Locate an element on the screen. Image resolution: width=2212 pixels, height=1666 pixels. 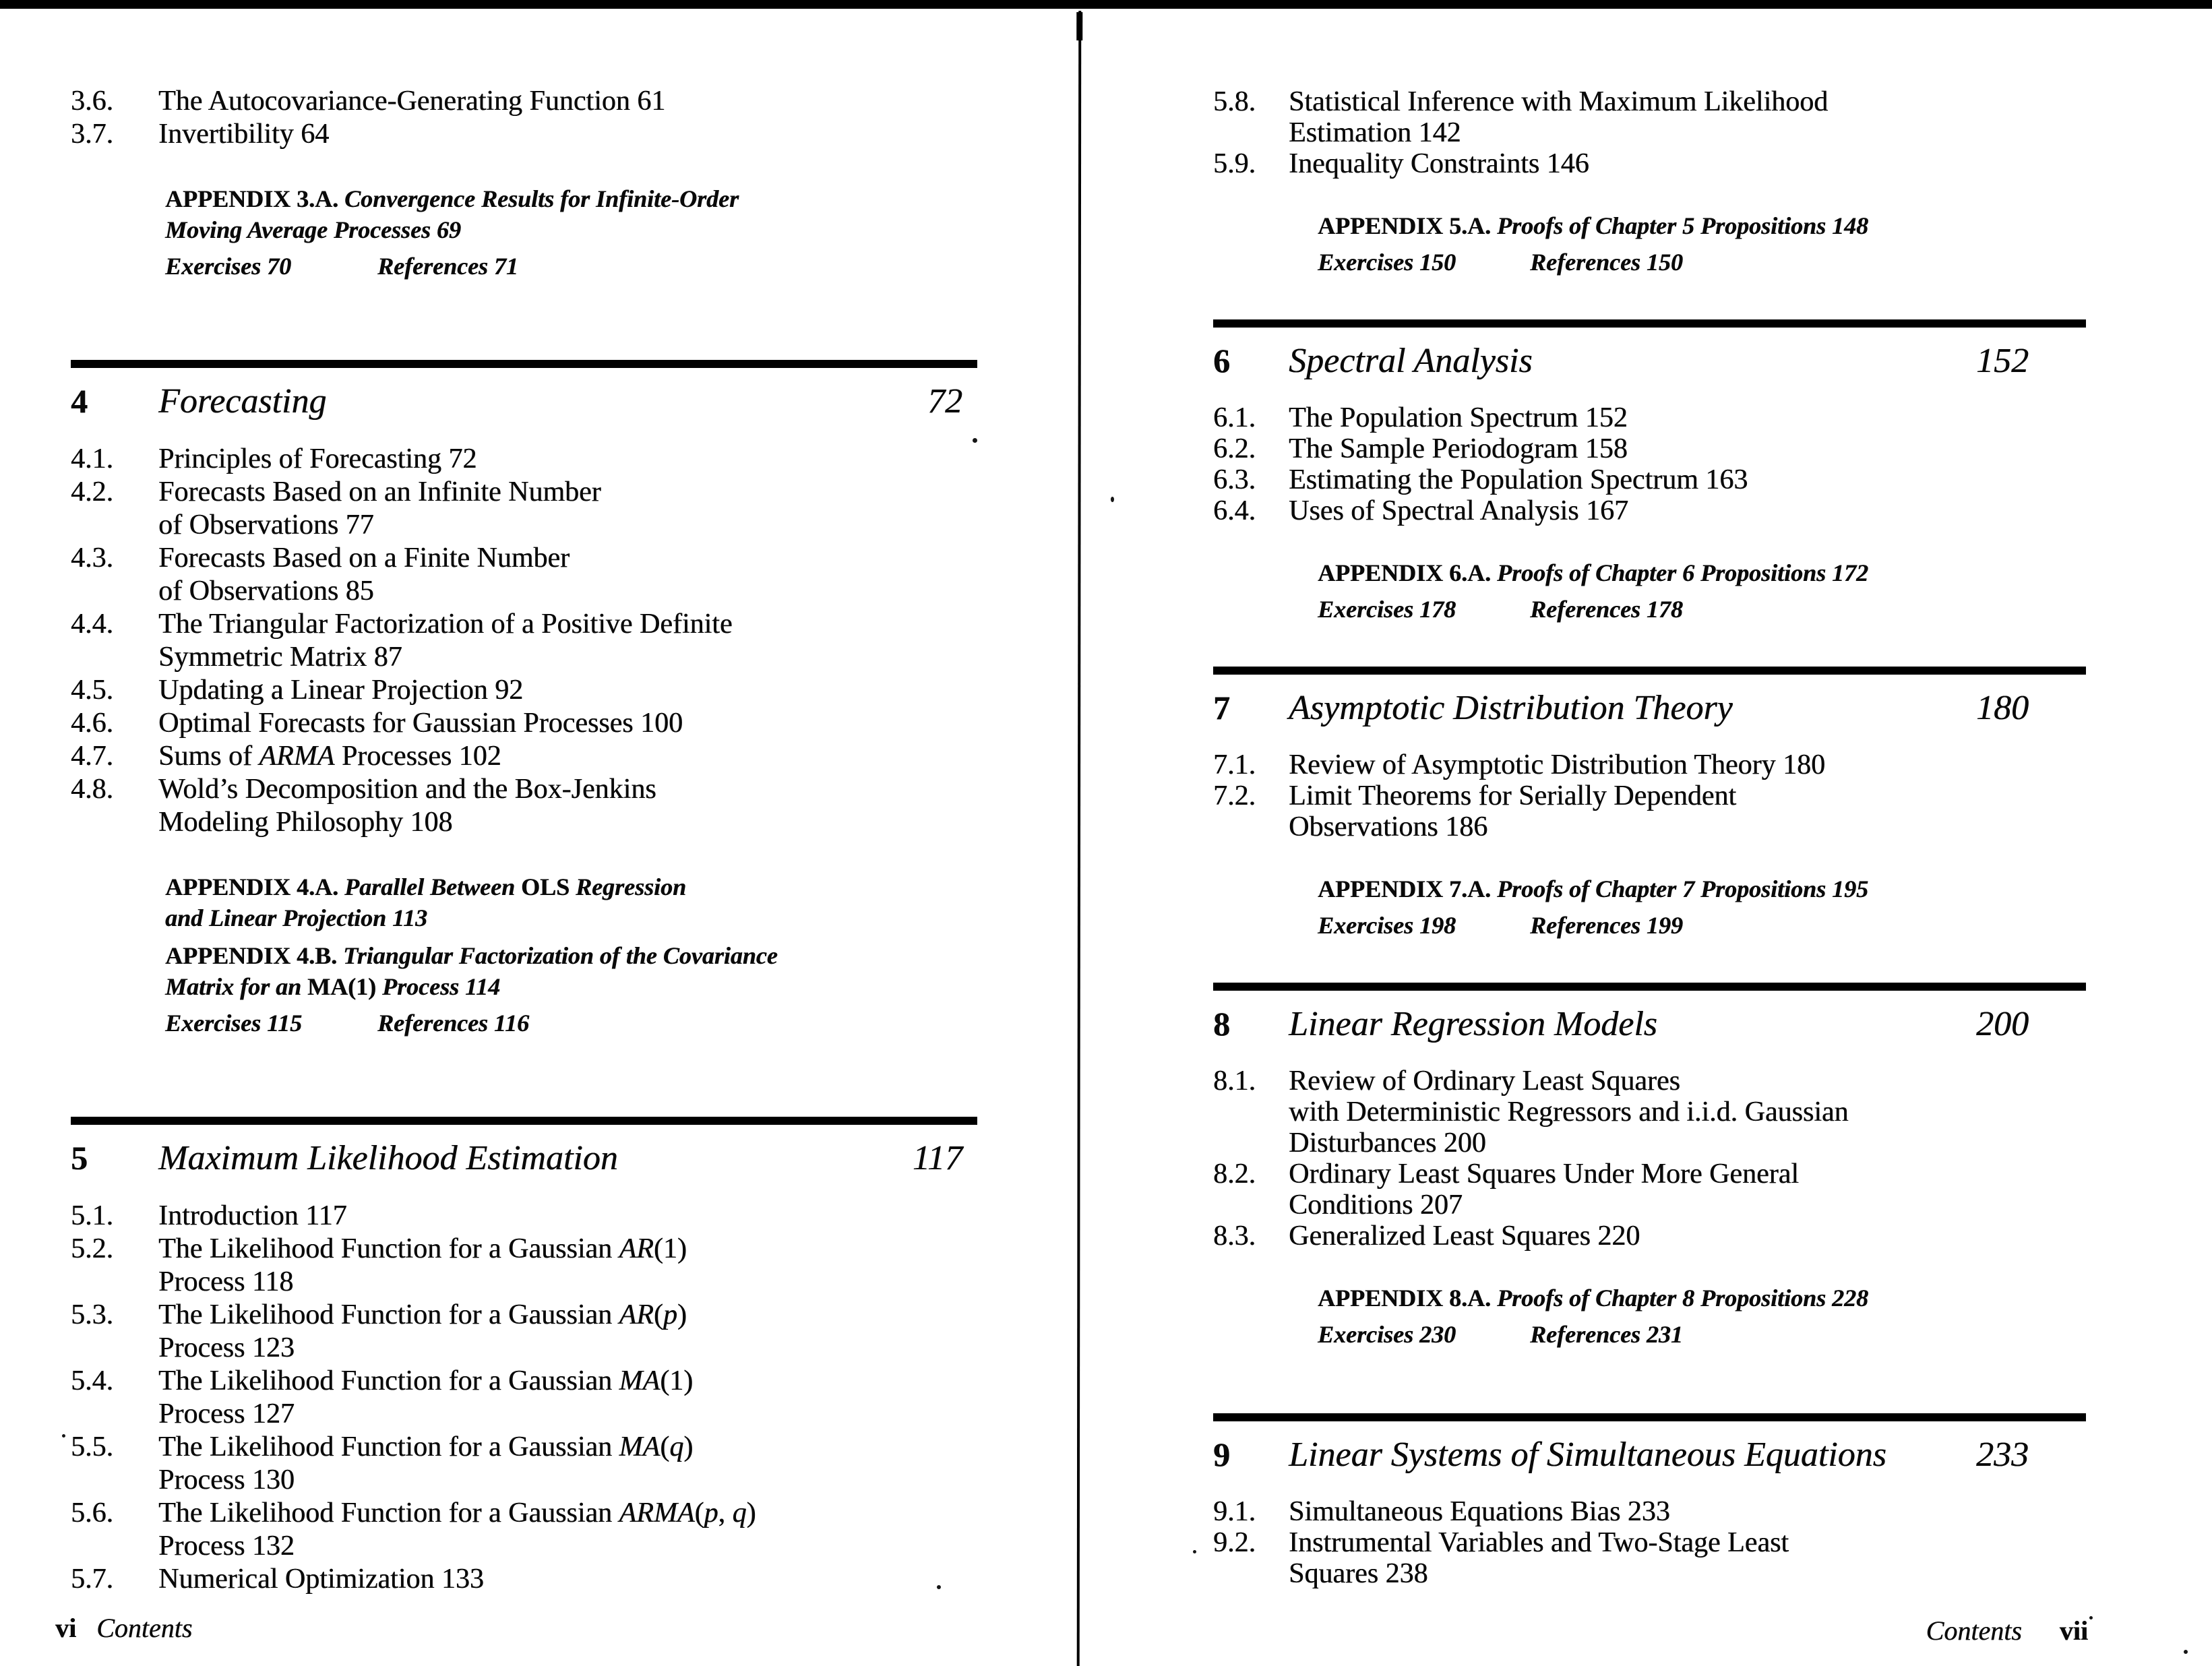
toc-entry-text: Forecasts Based on a Finite Number is located at coordinates (364, 558).